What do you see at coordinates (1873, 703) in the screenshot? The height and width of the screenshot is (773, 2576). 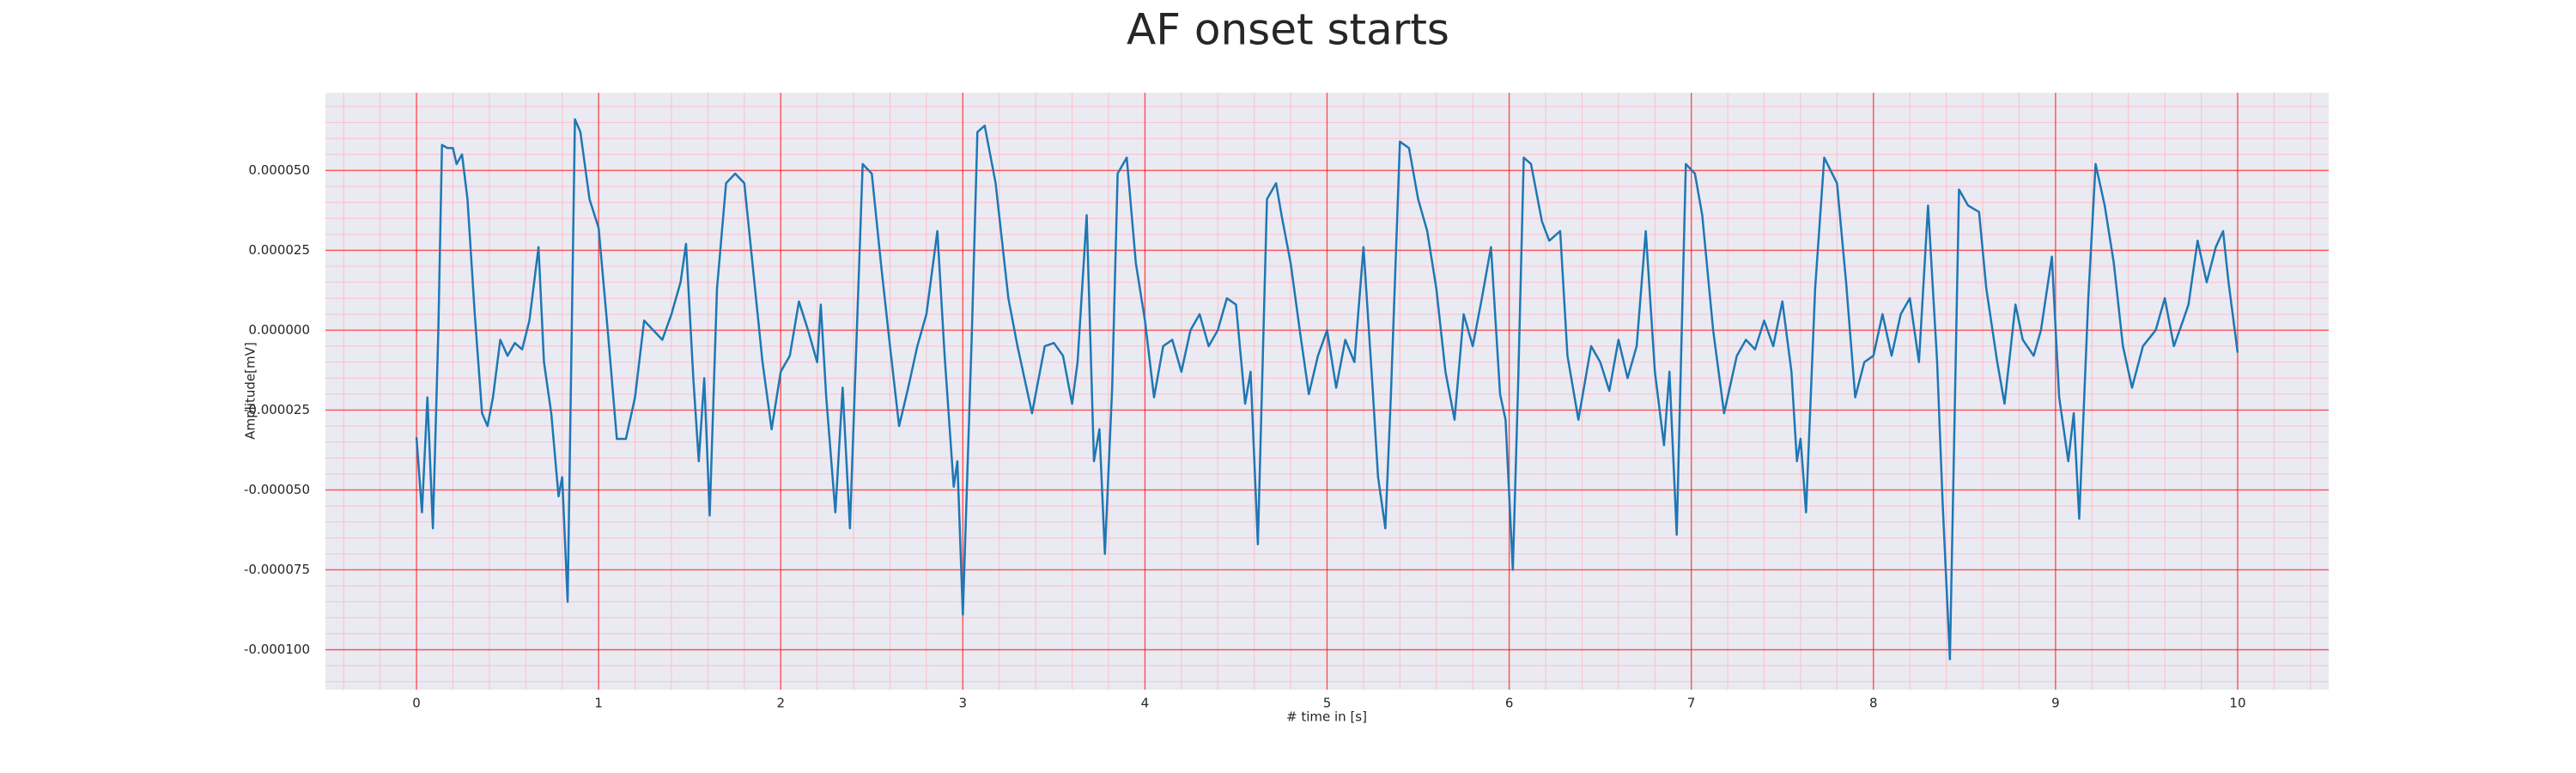 I see `x-tick-label: 8` at bounding box center [1873, 703].